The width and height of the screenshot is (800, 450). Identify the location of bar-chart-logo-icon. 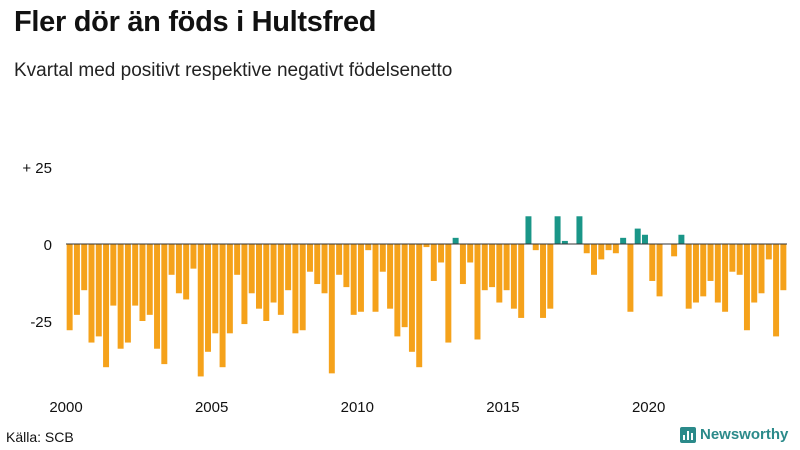
(688, 434).